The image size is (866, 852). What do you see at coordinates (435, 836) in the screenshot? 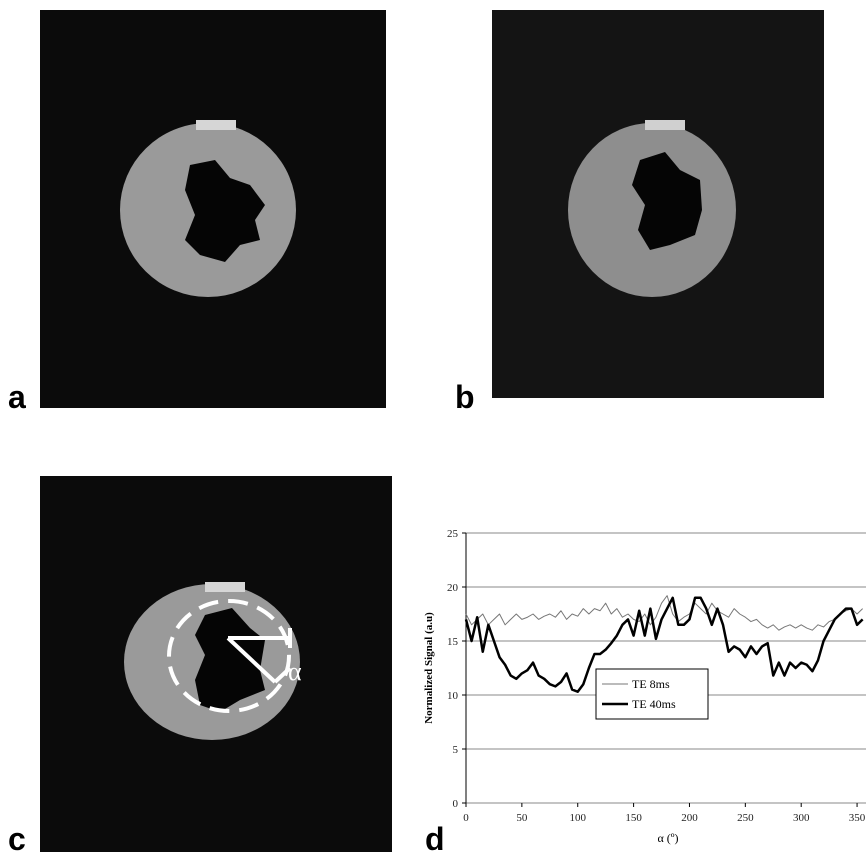
I see `panel-label: d` at bounding box center [435, 836].